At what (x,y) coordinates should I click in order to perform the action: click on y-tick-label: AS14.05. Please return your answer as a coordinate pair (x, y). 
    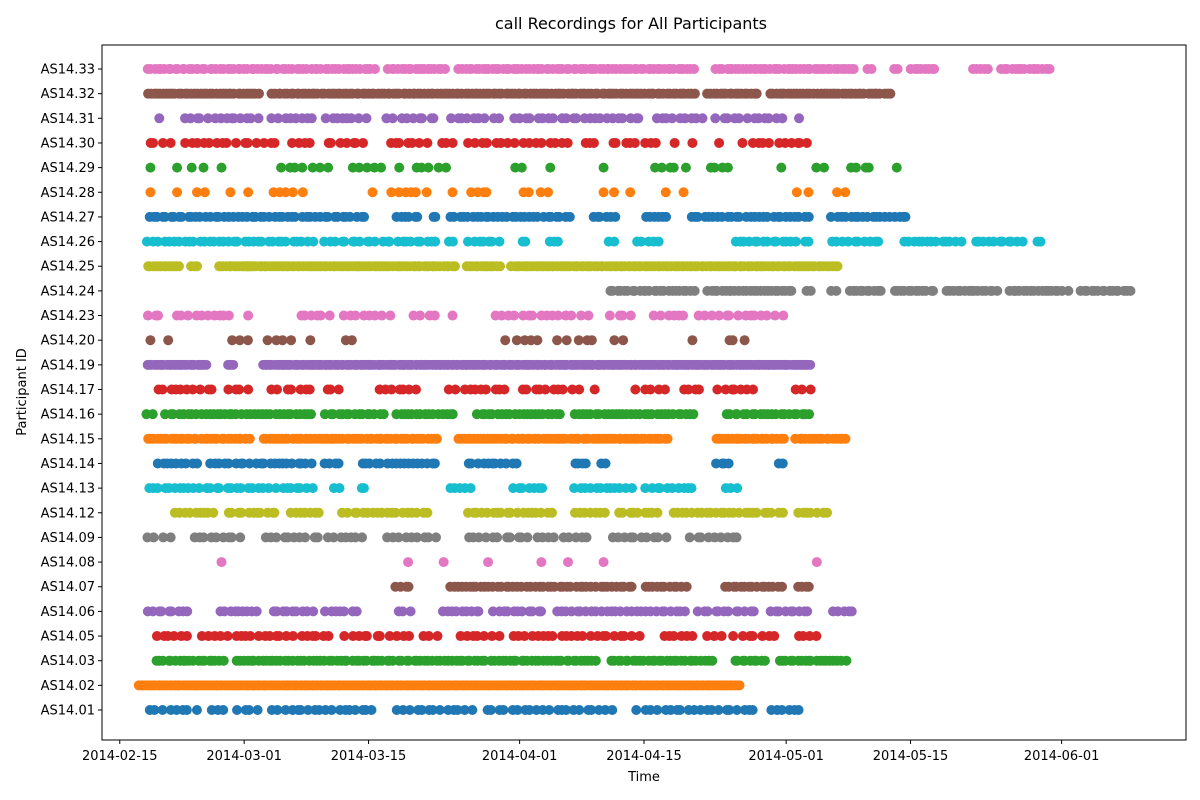
    Looking at the image, I should click on (68, 637).